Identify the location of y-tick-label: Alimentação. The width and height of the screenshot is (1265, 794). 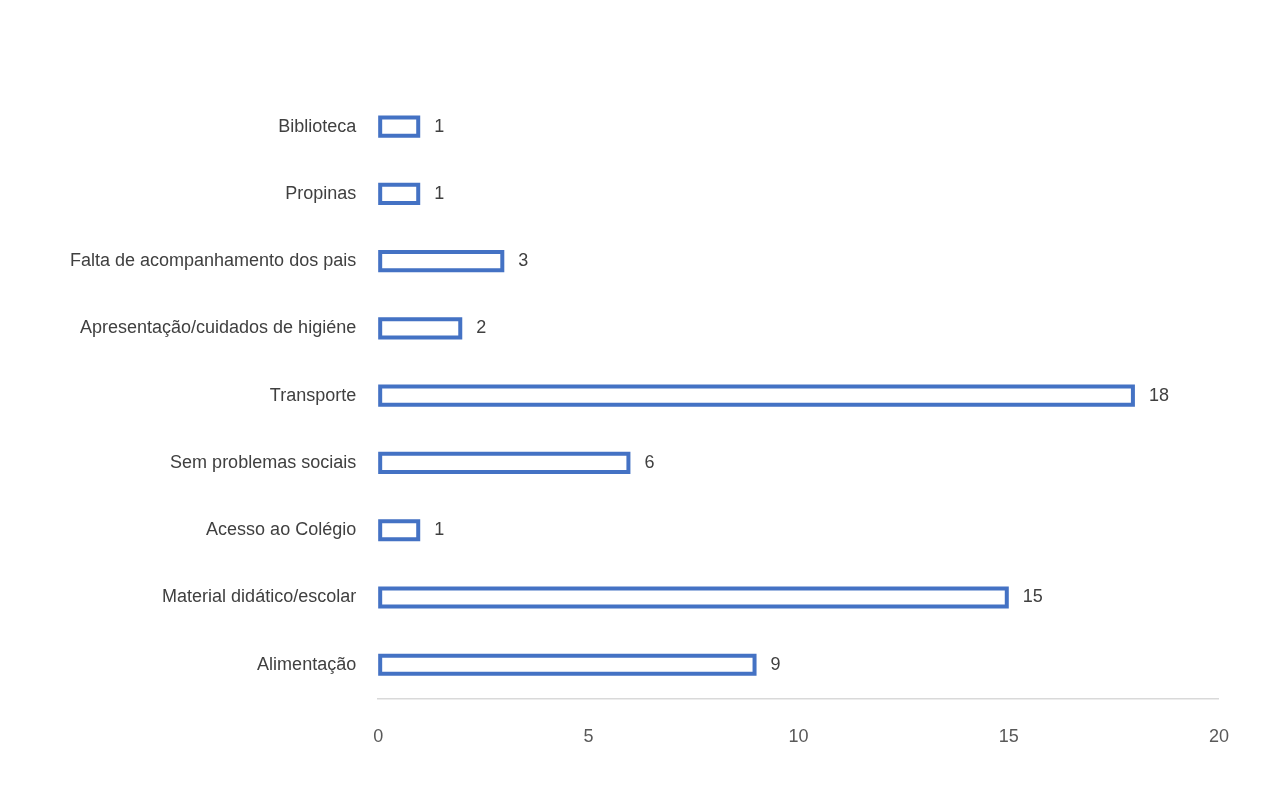
(307, 663).